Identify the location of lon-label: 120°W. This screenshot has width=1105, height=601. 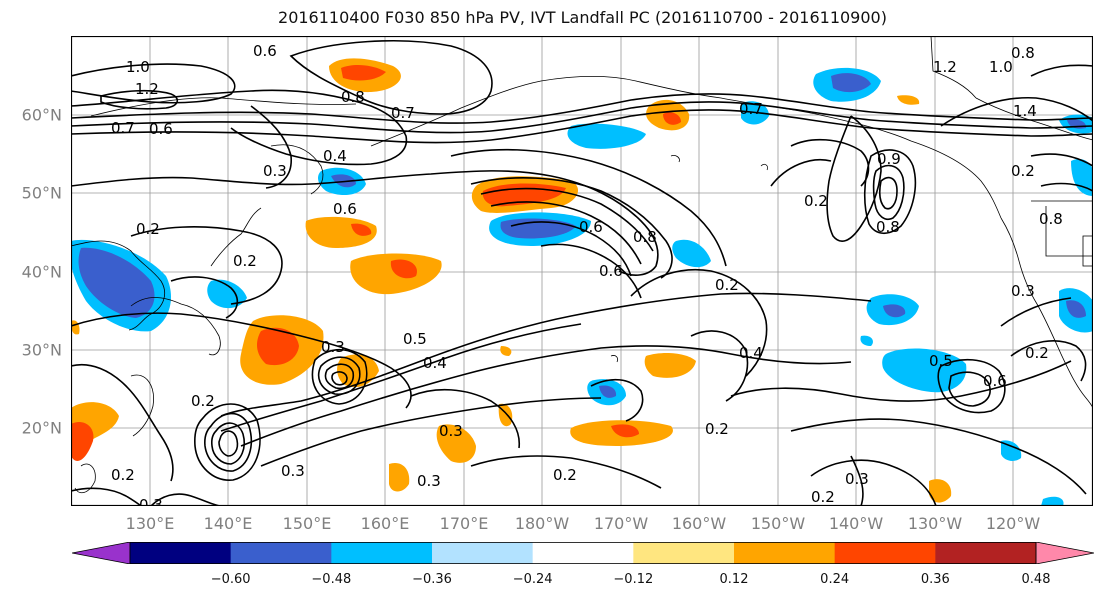
(1013, 523).